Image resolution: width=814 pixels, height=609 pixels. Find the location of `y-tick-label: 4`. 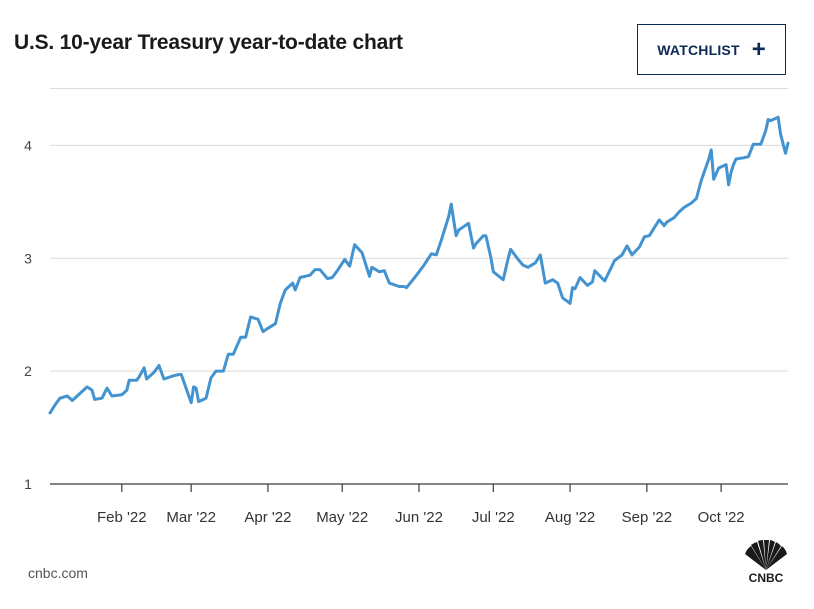

y-tick-label: 4 is located at coordinates (28, 145).